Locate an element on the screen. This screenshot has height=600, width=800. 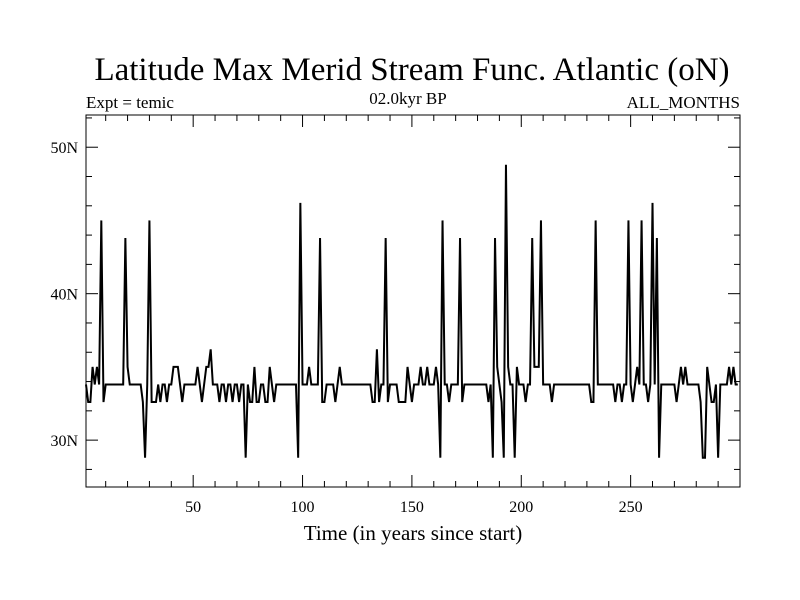
y-tick-label: 50N is located at coordinates (64, 148).